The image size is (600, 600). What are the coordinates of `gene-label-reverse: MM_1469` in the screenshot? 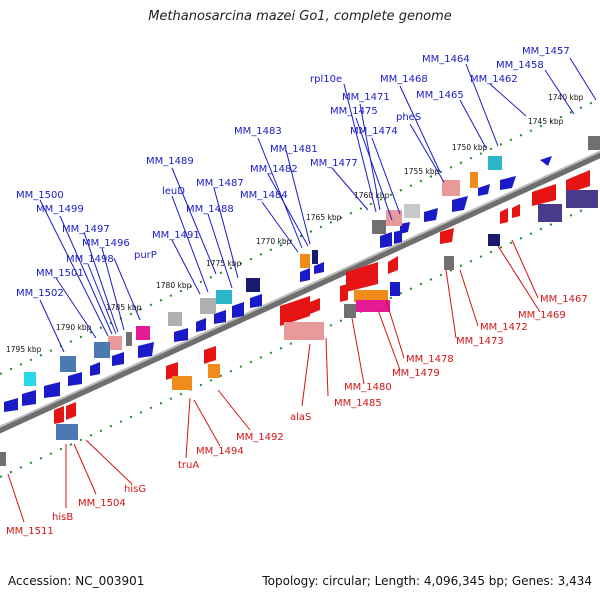 It's located at (542, 315).